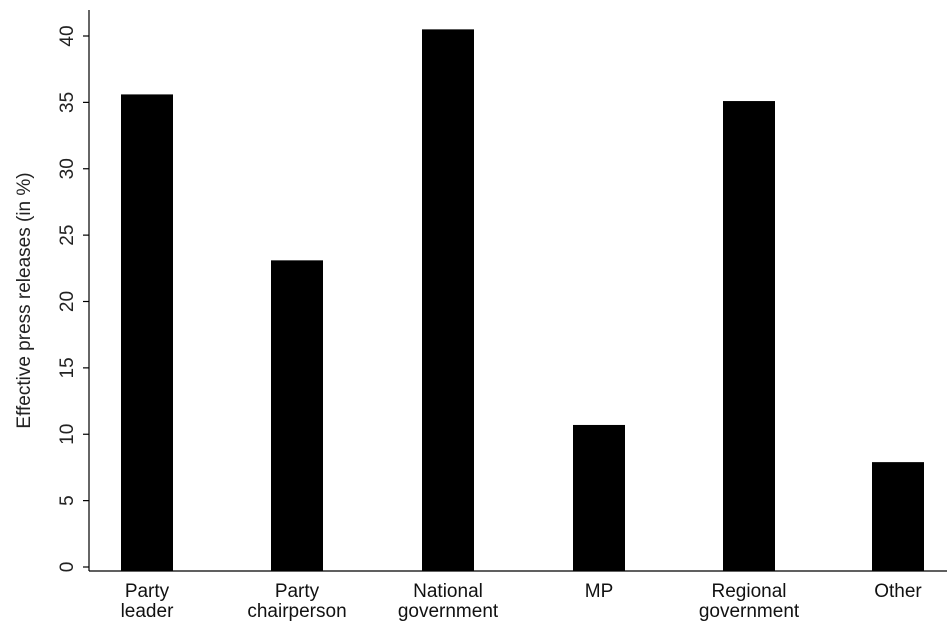 The height and width of the screenshot is (624, 947). Describe the element at coordinates (67, 434) in the screenshot. I see `y-tick-label: 10` at that location.